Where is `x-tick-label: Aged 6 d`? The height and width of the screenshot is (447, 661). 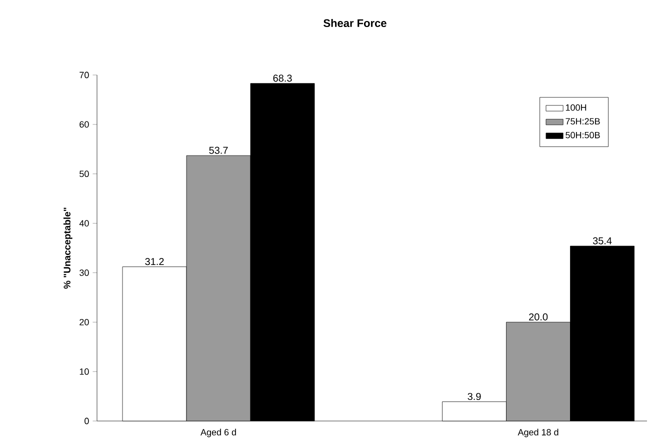 x-tick-label: Aged 6 d is located at coordinates (218, 433).